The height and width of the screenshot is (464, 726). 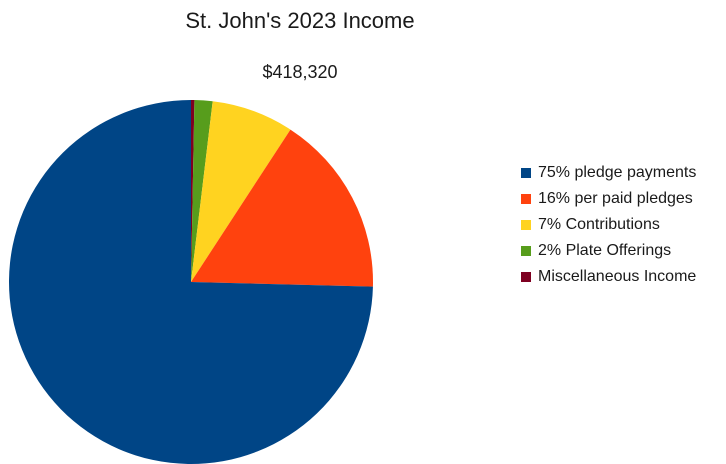 I want to click on pie-slice-per-paid-pledges, so click(x=282, y=208).